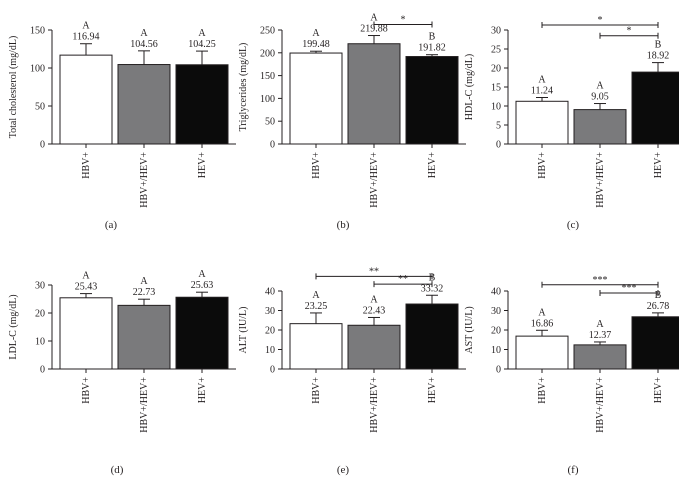  I want to click on panel-label: (d), so click(117, 470).